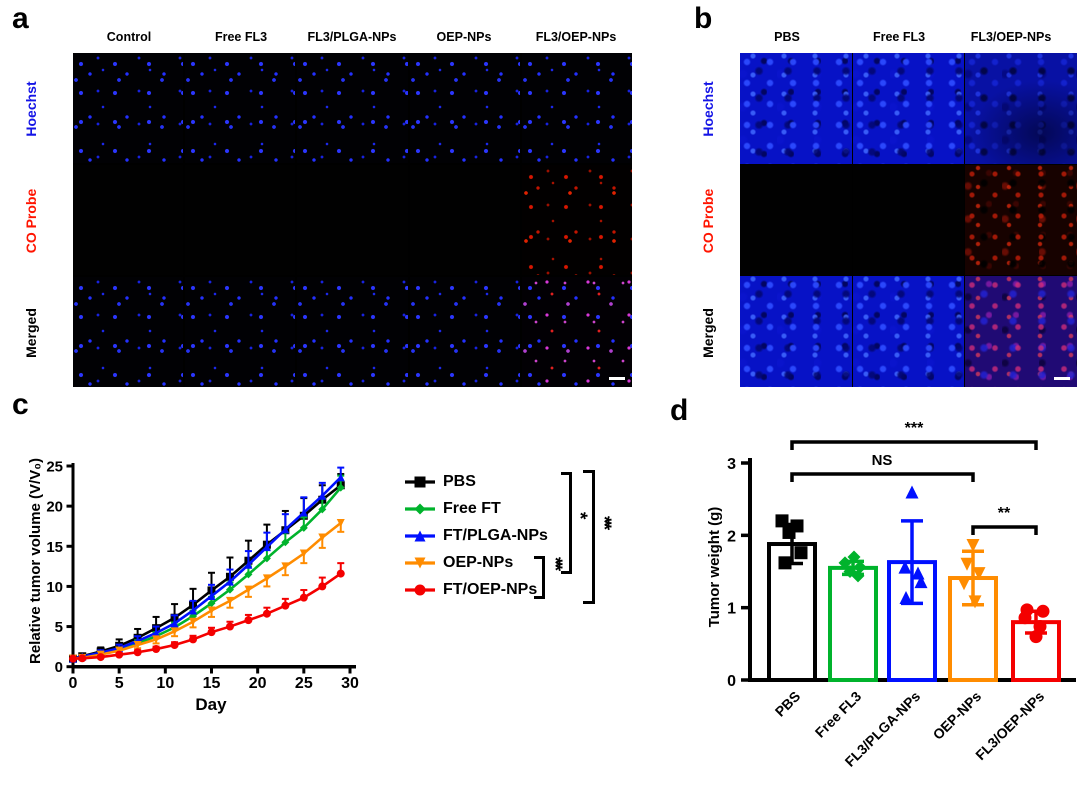 The width and height of the screenshot is (1080, 795). Describe the element at coordinates (708, 333) in the screenshot. I see `panel-b-row-label-merged: Merged` at that location.